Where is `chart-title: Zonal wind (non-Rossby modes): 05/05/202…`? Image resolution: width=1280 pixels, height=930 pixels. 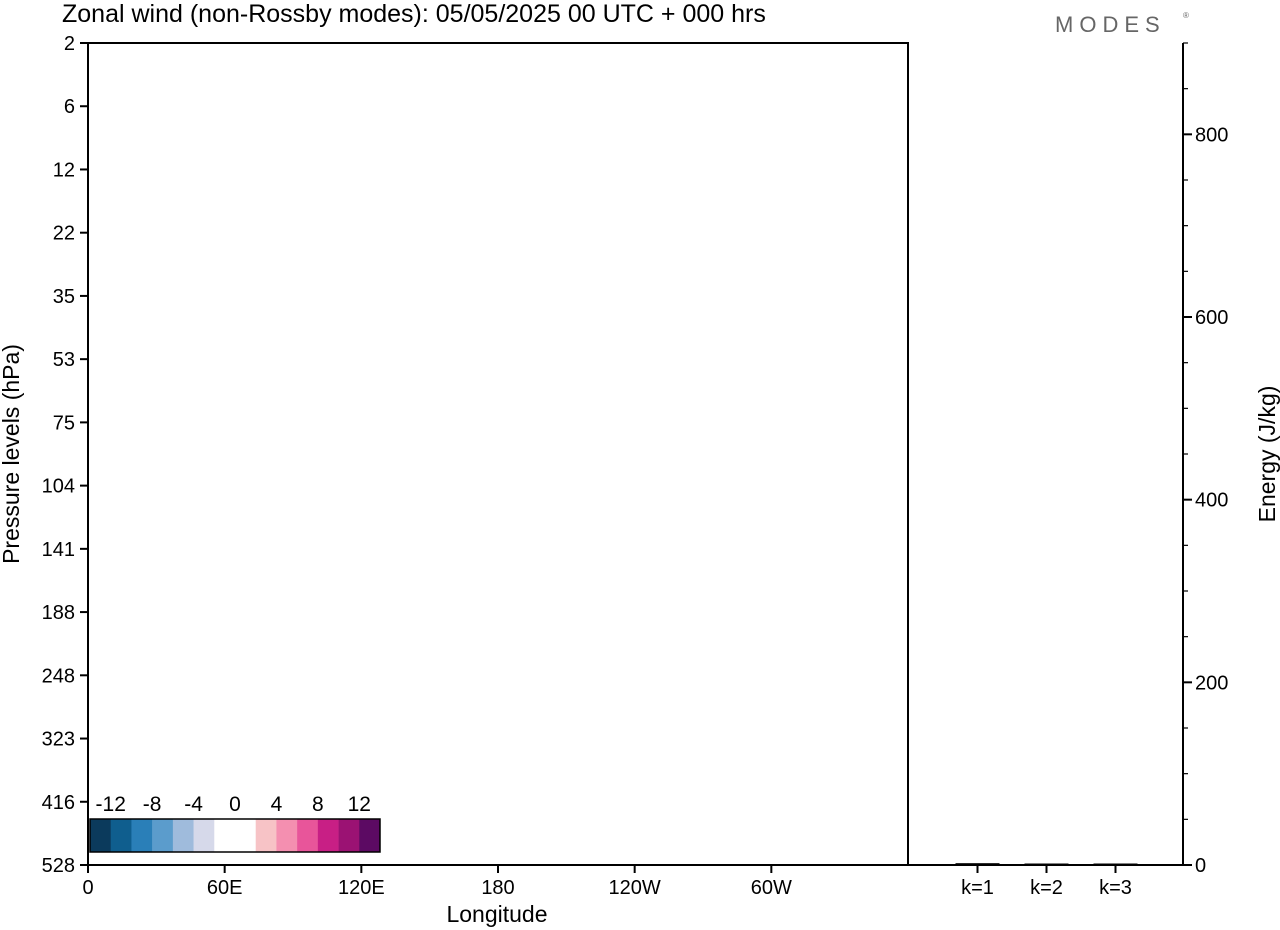 chart-title: Zonal wind (non-Rossby modes): 05/05/202… is located at coordinates (414, 14).